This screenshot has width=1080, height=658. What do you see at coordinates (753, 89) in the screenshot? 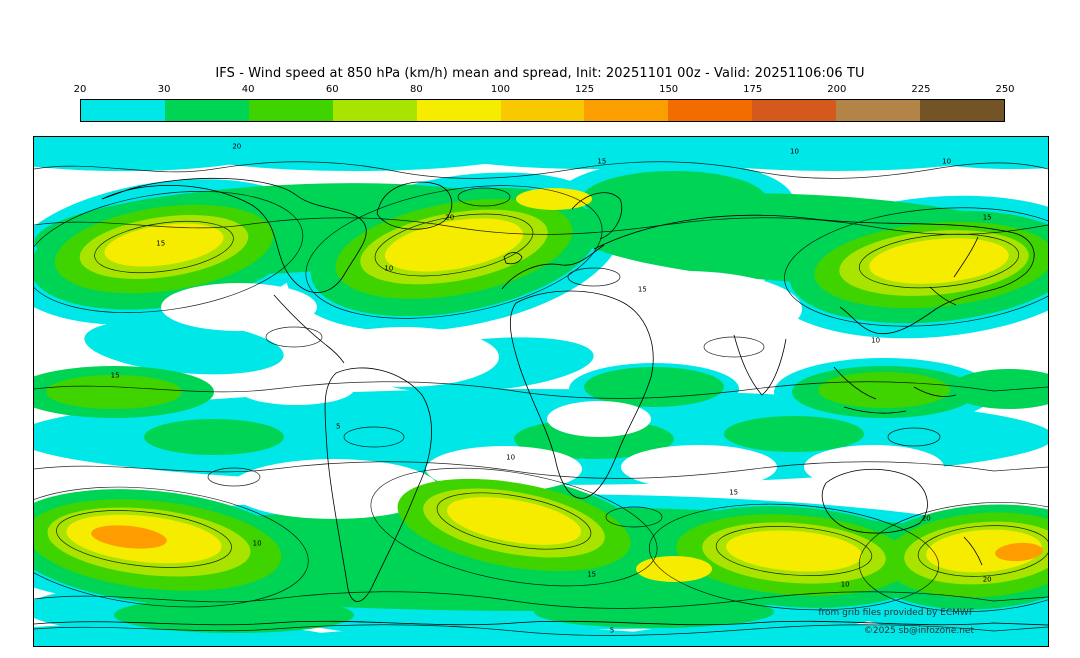
I see `colorbar-tick: 175` at bounding box center [753, 89].